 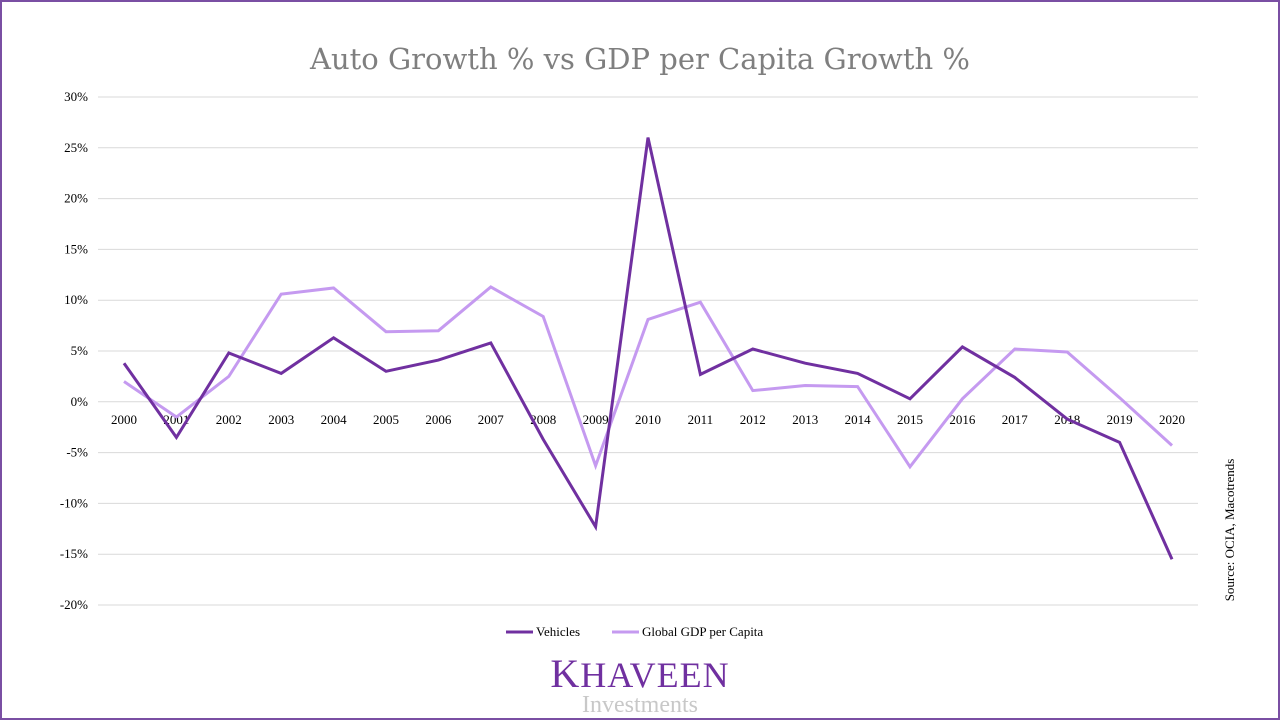 I want to click on x-tick-label: 2017, so click(x=1015, y=419).